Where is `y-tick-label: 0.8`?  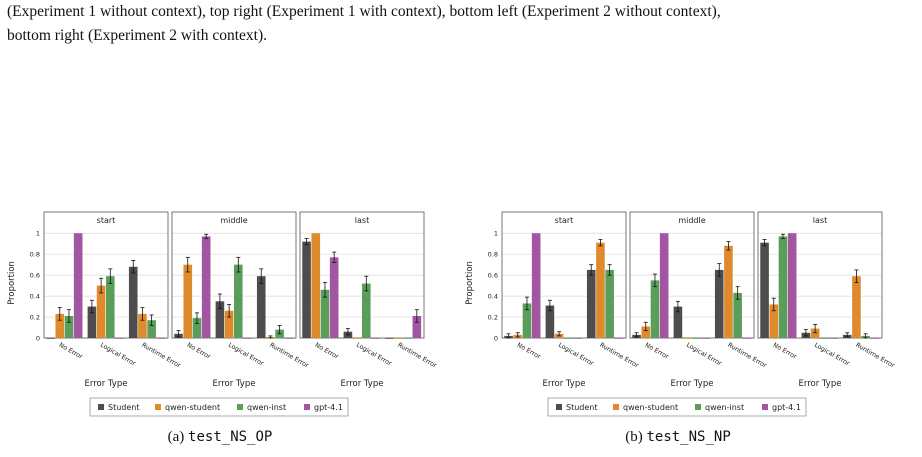
y-tick-label: 0.8 is located at coordinates (493, 255).